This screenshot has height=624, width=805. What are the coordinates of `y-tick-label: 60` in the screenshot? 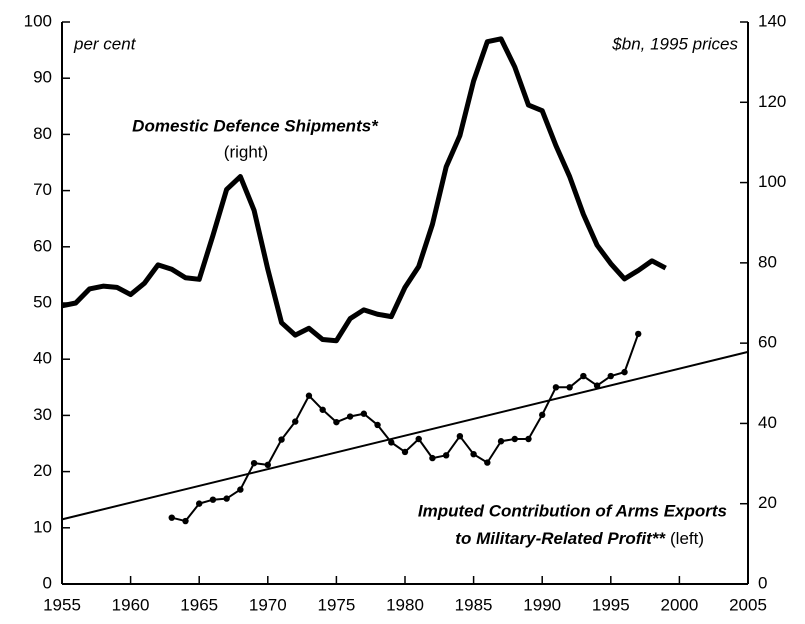 It's located at (42, 245).